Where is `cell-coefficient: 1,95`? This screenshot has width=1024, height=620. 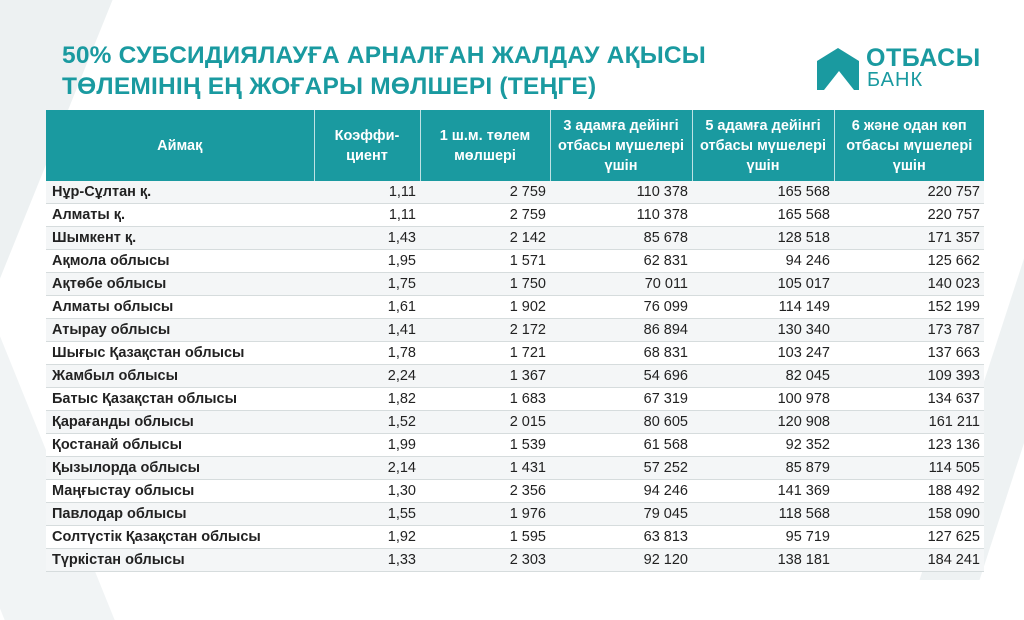 cell-coefficient: 1,95 is located at coordinates (367, 261).